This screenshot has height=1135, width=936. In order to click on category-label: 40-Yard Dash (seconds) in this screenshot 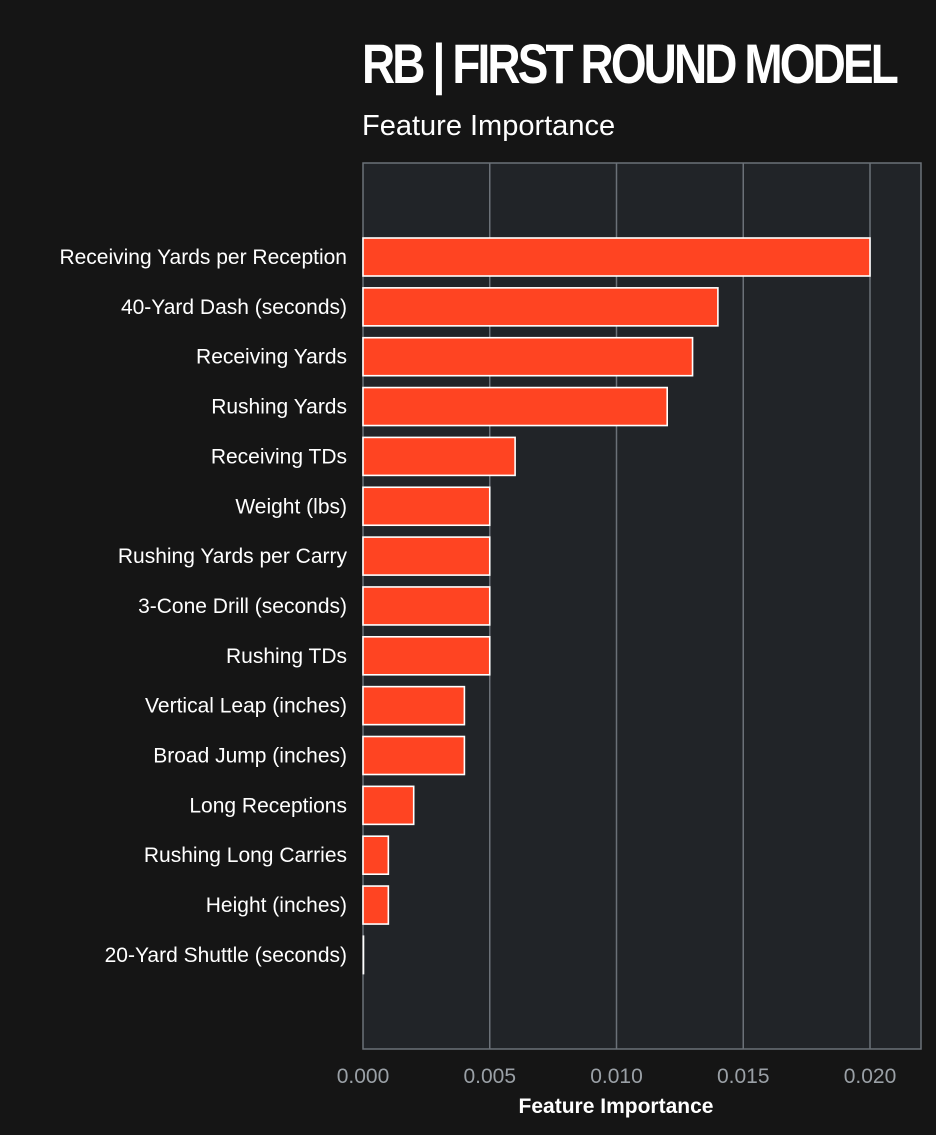, I will do `click(234, 307)`.